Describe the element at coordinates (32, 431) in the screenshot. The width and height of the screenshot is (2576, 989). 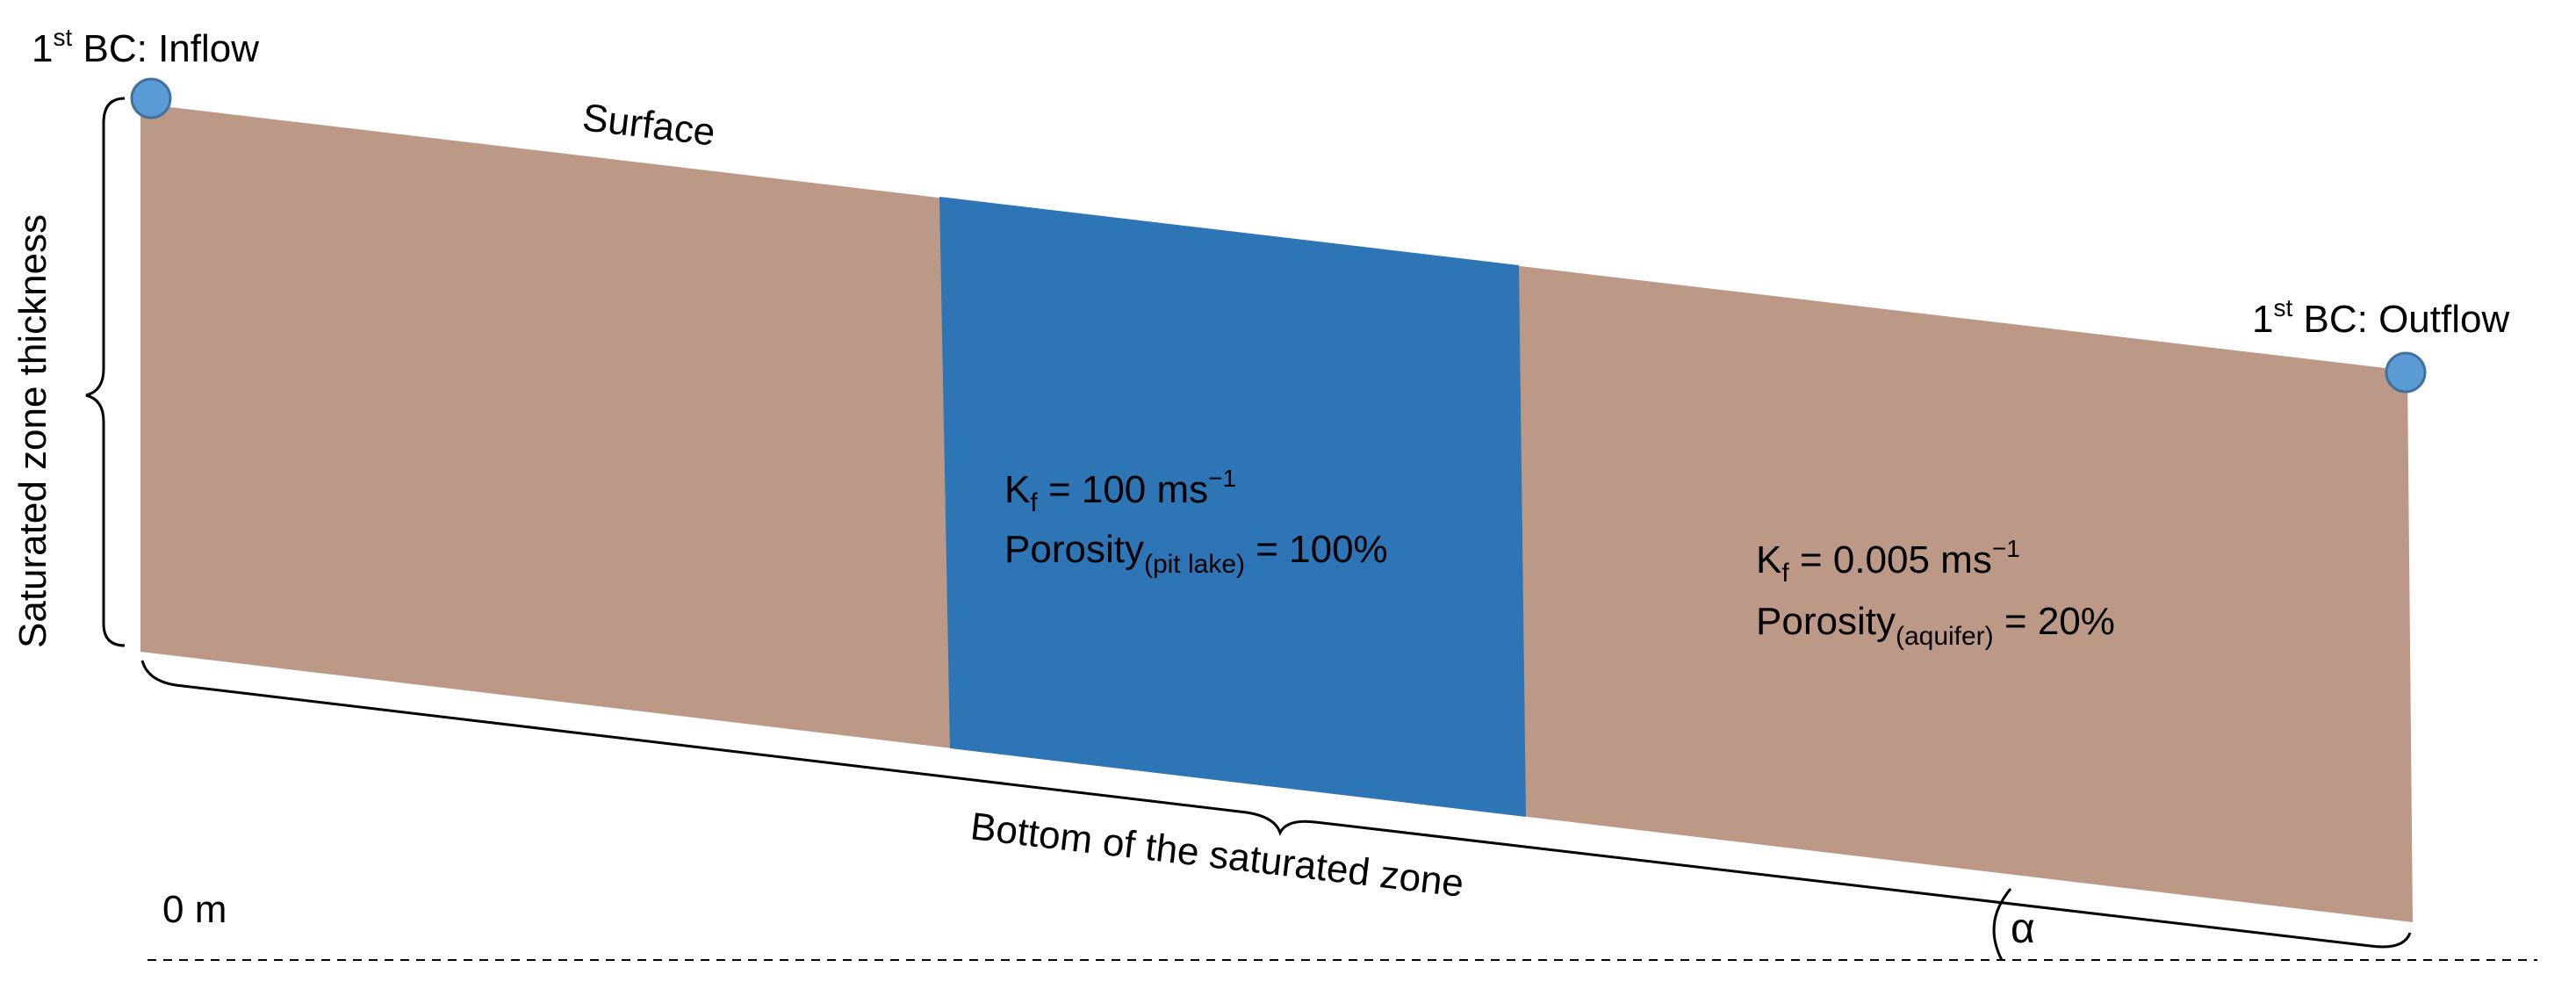
I see `thickness-label: Saturated zone thickness` at that location.